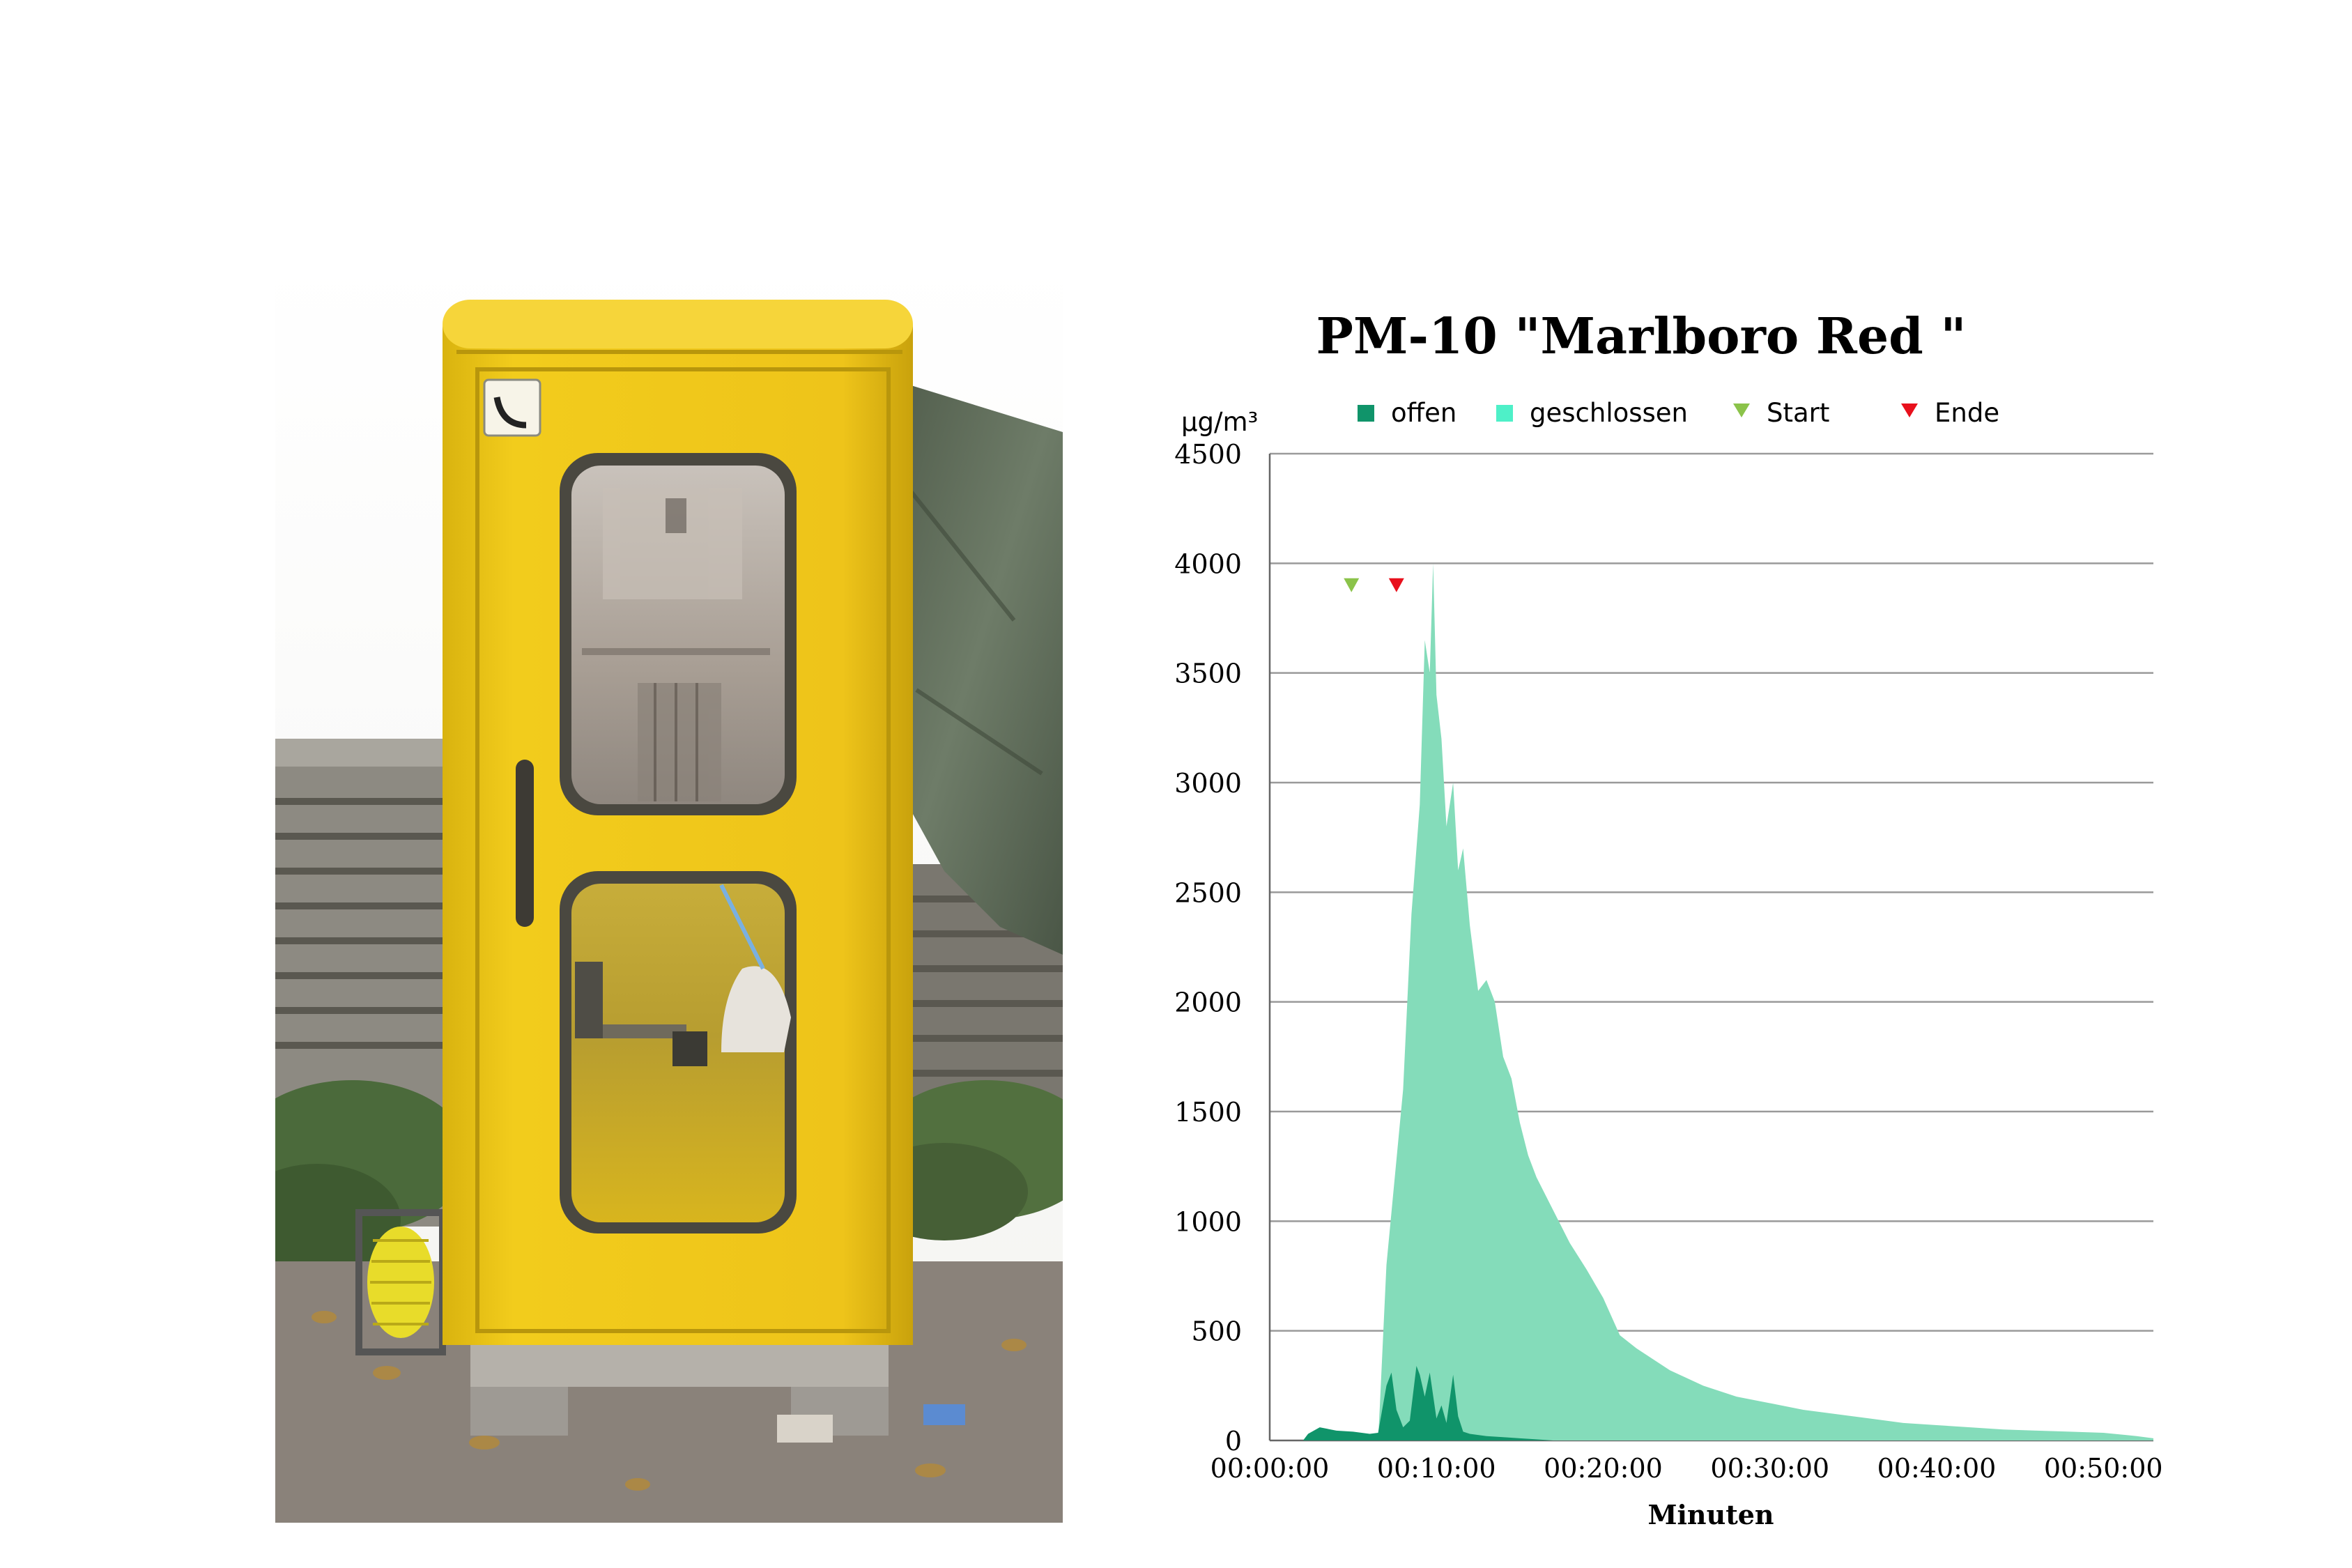  Describe the element at coordinates (1798, 413) in the screenshot. I see `legend-label-Start: Start` at that location.